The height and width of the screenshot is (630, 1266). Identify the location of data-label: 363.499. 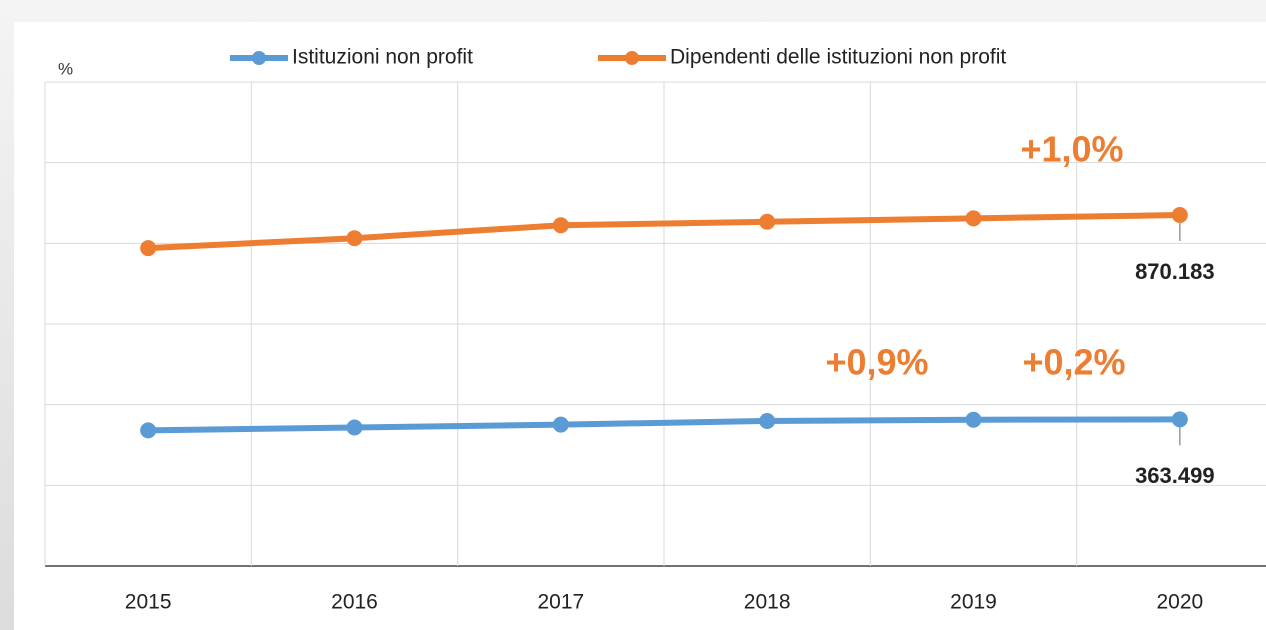
(1175, 475).